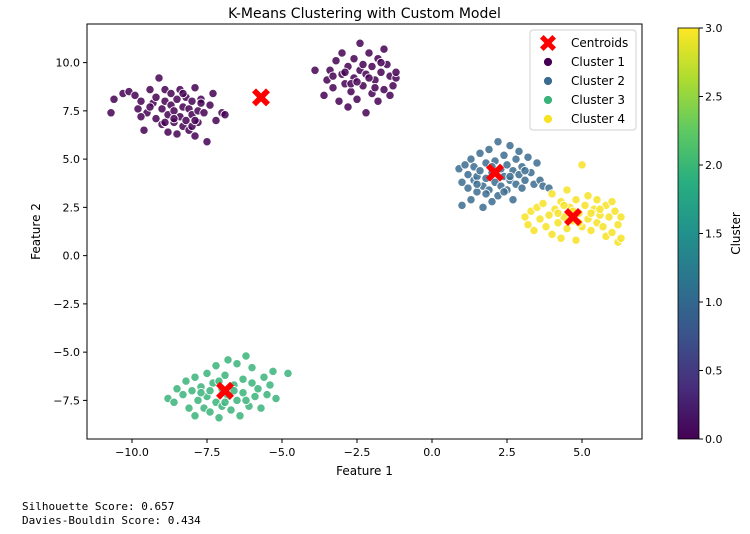 The width and height of the screenshot is (750, 534). I want to click on x-tick-label: 0.0, so click(432, 452).